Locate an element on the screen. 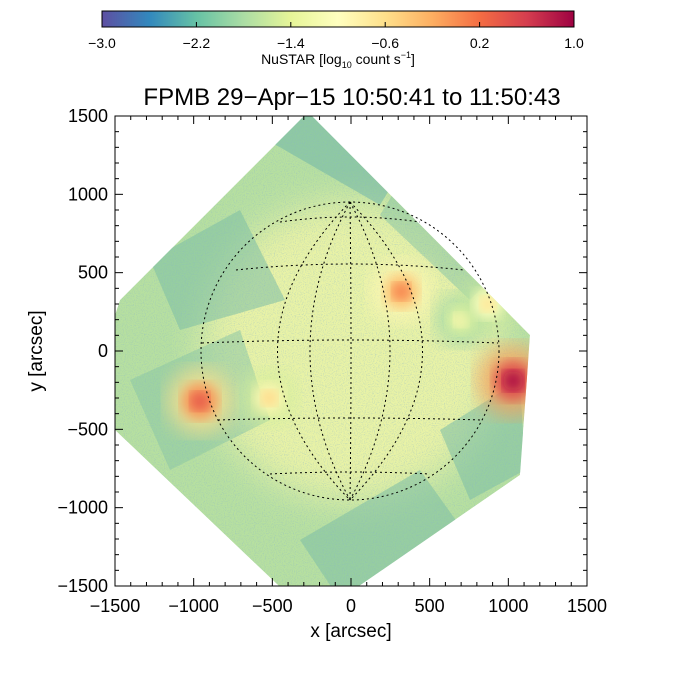  source-limb-east is located at coordinates (200, 401).